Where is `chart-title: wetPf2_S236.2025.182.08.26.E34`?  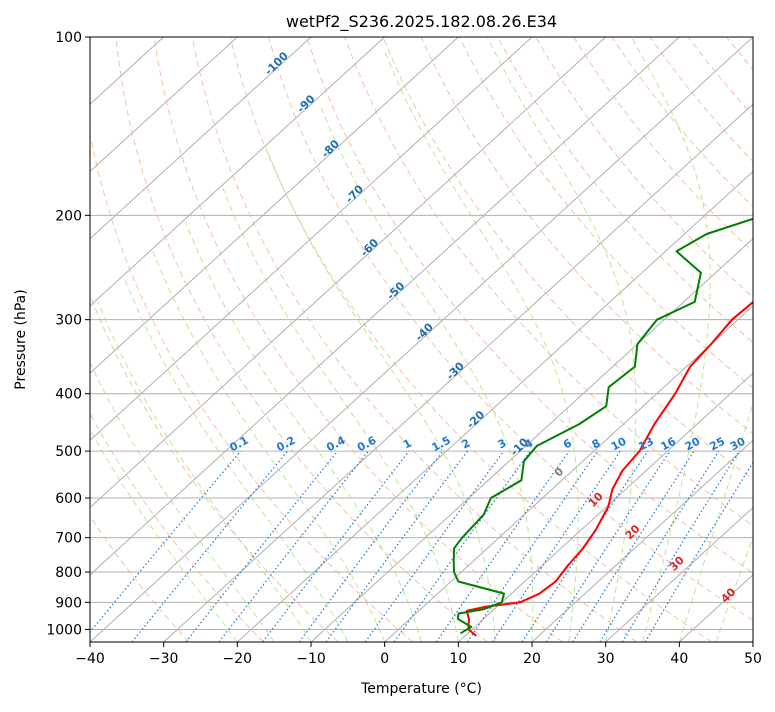 chart-title: wetPf2_S236.2025.182.08.26.E34 is located at coordinates (421, 22).